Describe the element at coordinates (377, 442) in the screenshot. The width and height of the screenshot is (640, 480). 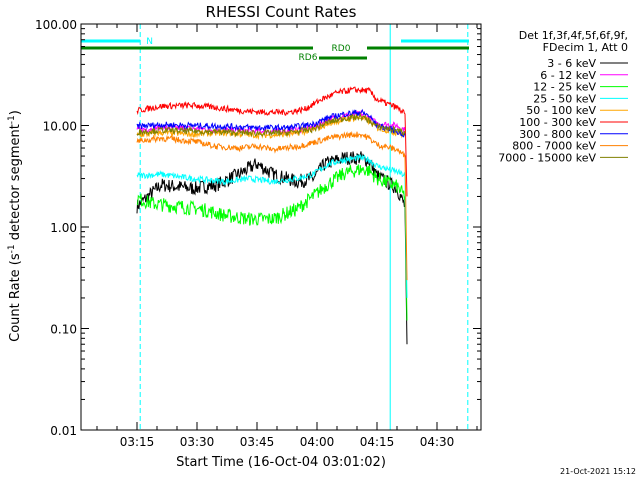
I see `x-tick-label-4: 04:15` at that location.